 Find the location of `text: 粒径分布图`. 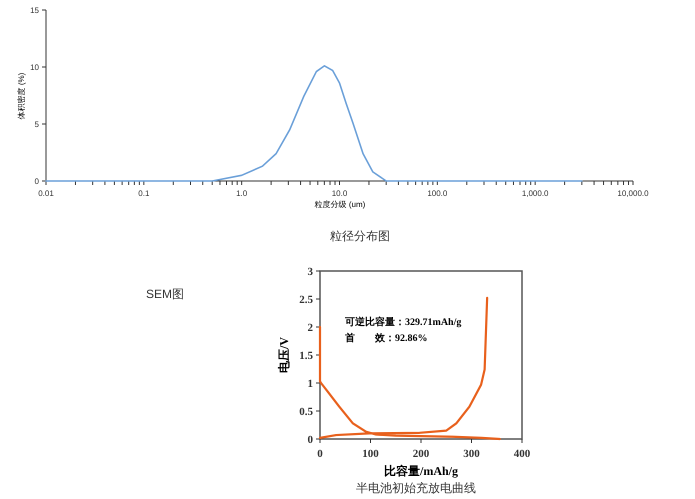

text: 粒径分布图 is located at coordinates (360, 236).